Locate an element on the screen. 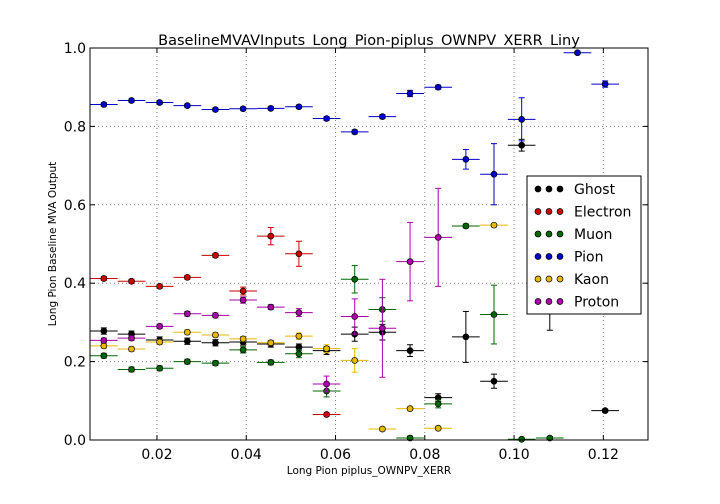 The height and width of the screenshot is (504, 720). x-tick-label: 0.04 is located at coordinates (246, 455).